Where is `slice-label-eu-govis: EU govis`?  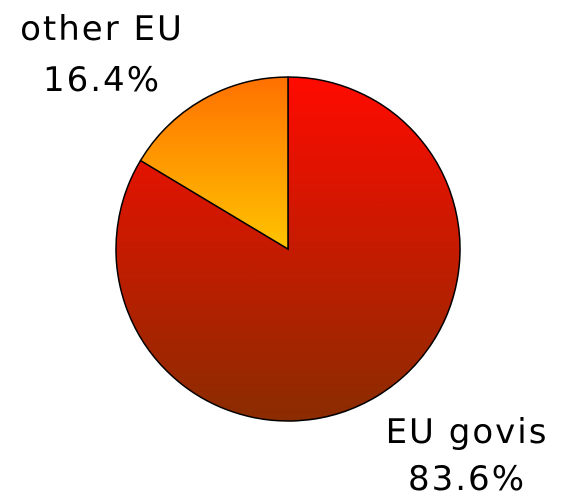
slice-label-eu-govis: EU govis is located at coordinates (467, 432).